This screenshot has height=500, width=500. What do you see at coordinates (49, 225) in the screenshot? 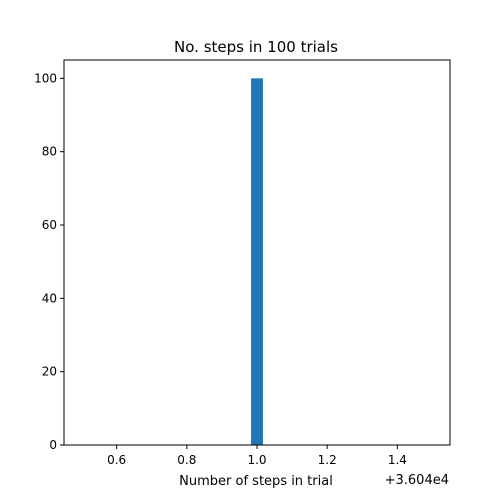
I see `y-tick-label: 60` at bounding box center [49, 225].